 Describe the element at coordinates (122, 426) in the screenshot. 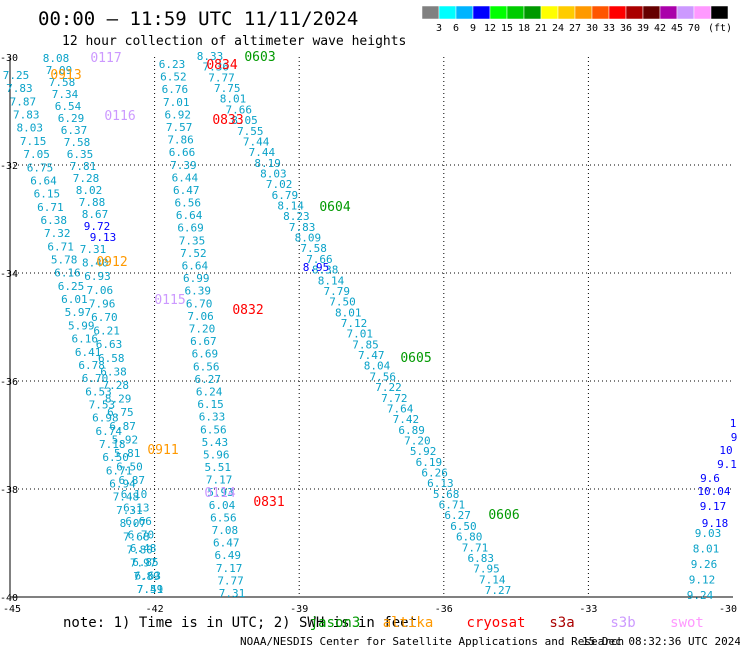

I see `wave-height-value: 6.87` at that location.